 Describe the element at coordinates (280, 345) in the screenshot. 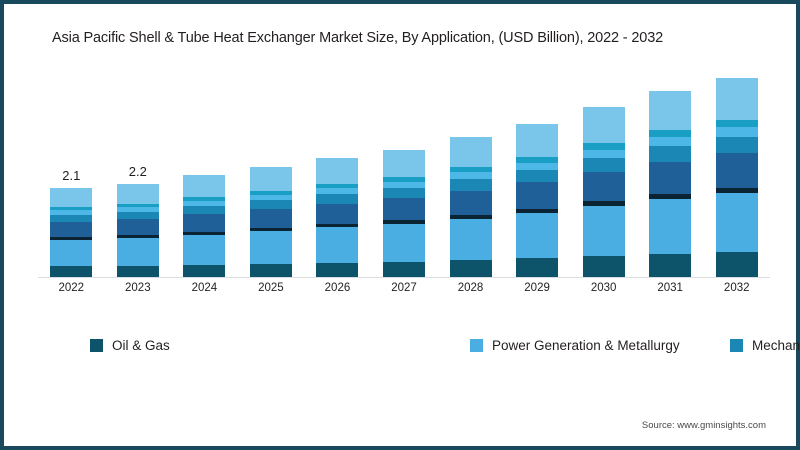

I see `legend-item: Oil & Gas` at that location.